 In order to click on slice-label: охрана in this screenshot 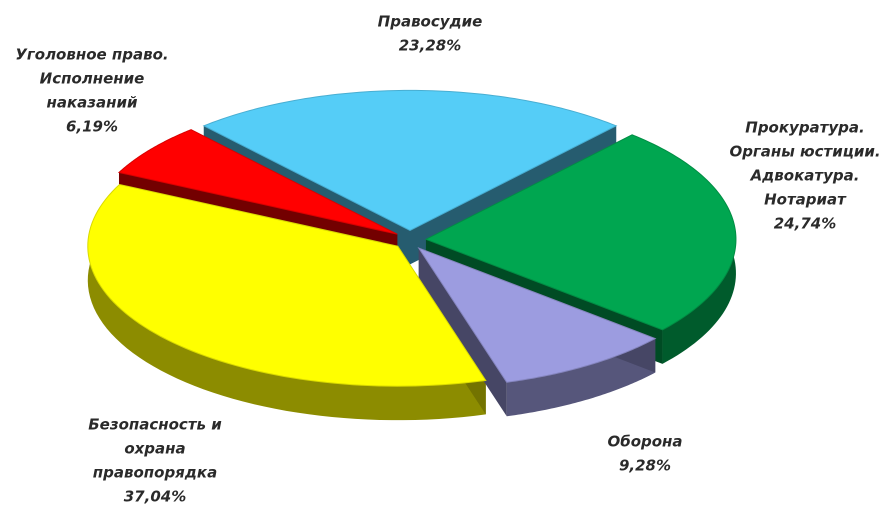, I will do `click(154, 449)`.